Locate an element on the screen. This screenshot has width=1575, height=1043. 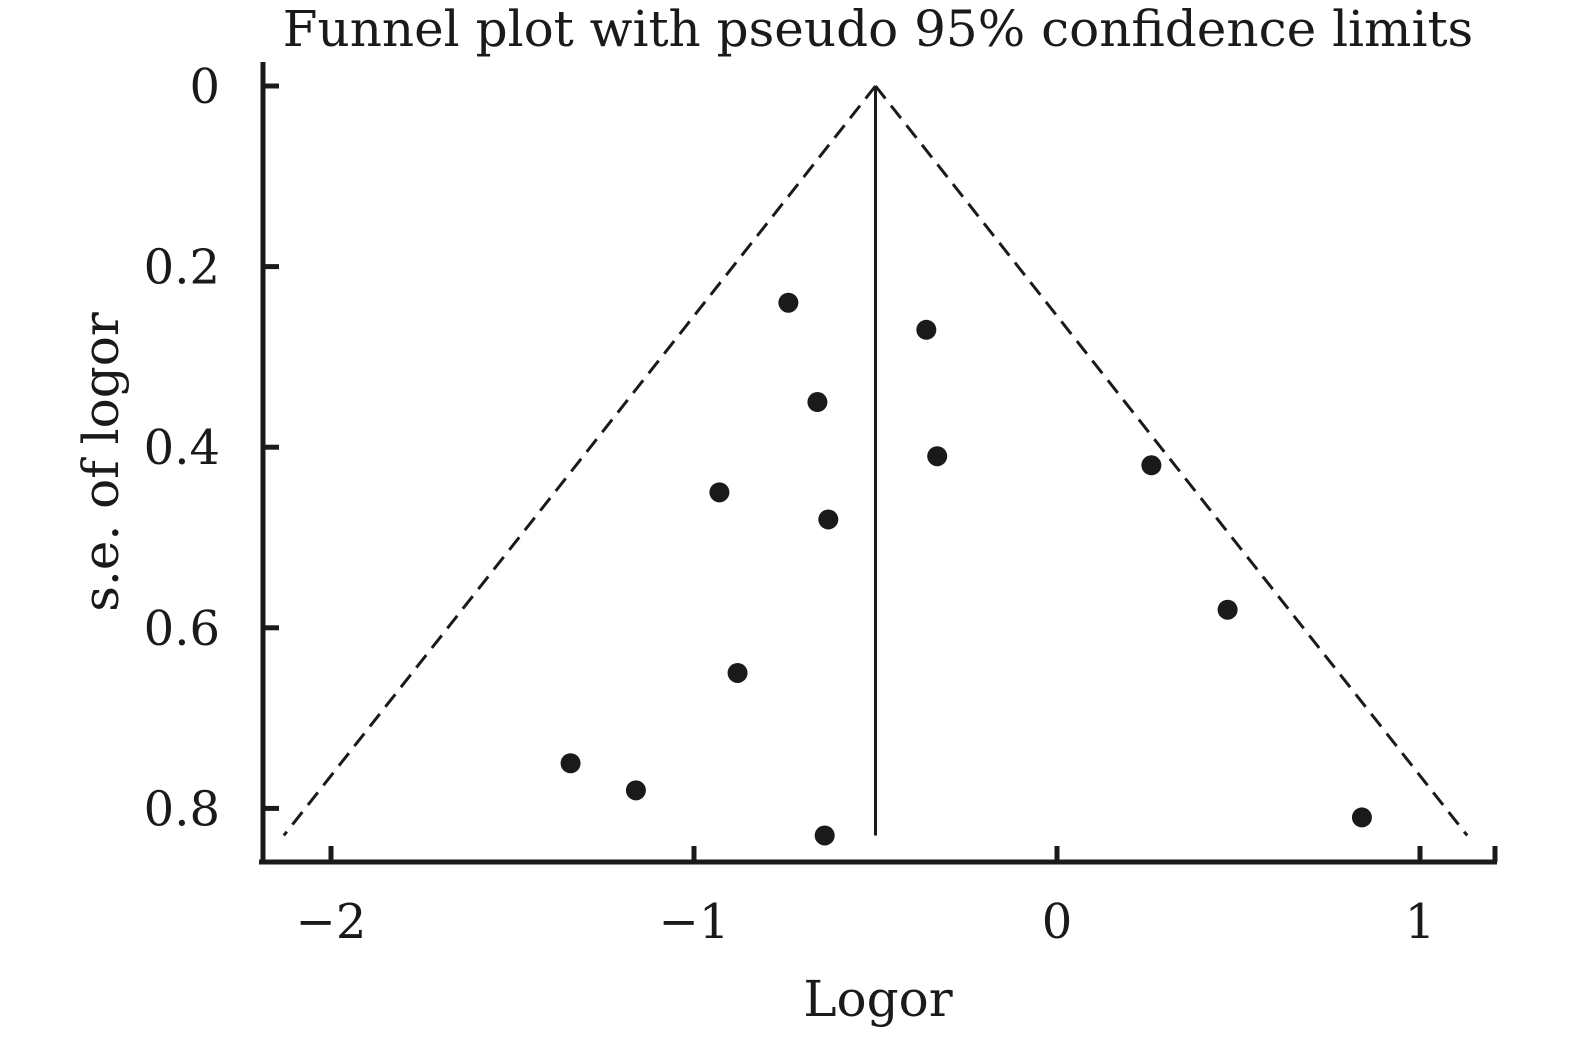
x-tick-label-1: −2 is located at coordinates (331, 922).